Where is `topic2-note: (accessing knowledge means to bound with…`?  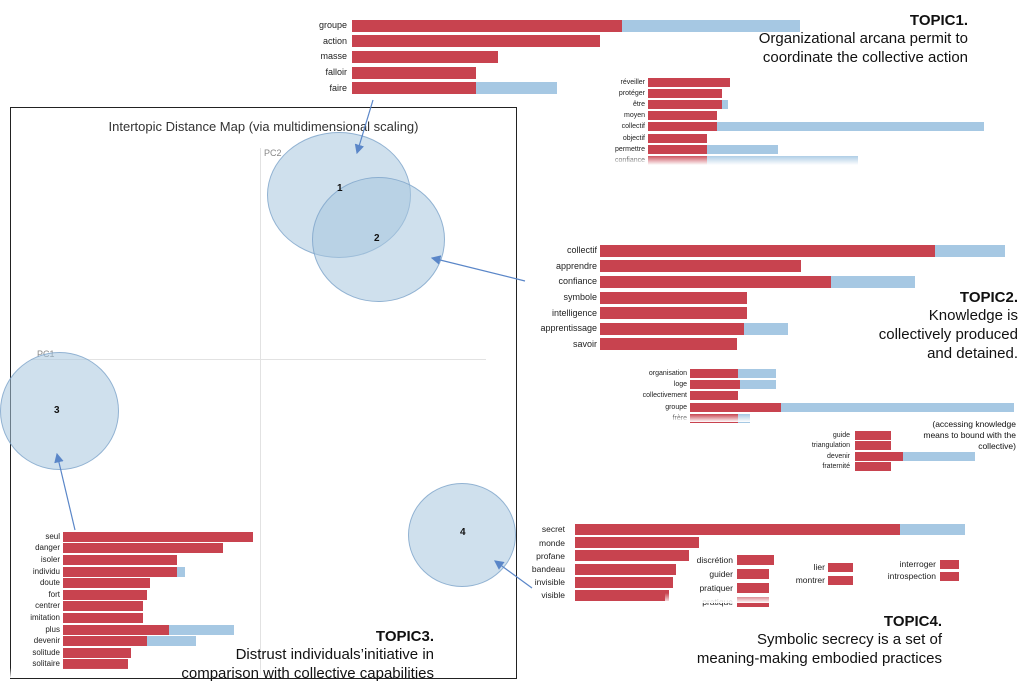 topic2-note: (accessing knowledge means to bound with… is located at coordinates (969, 435).